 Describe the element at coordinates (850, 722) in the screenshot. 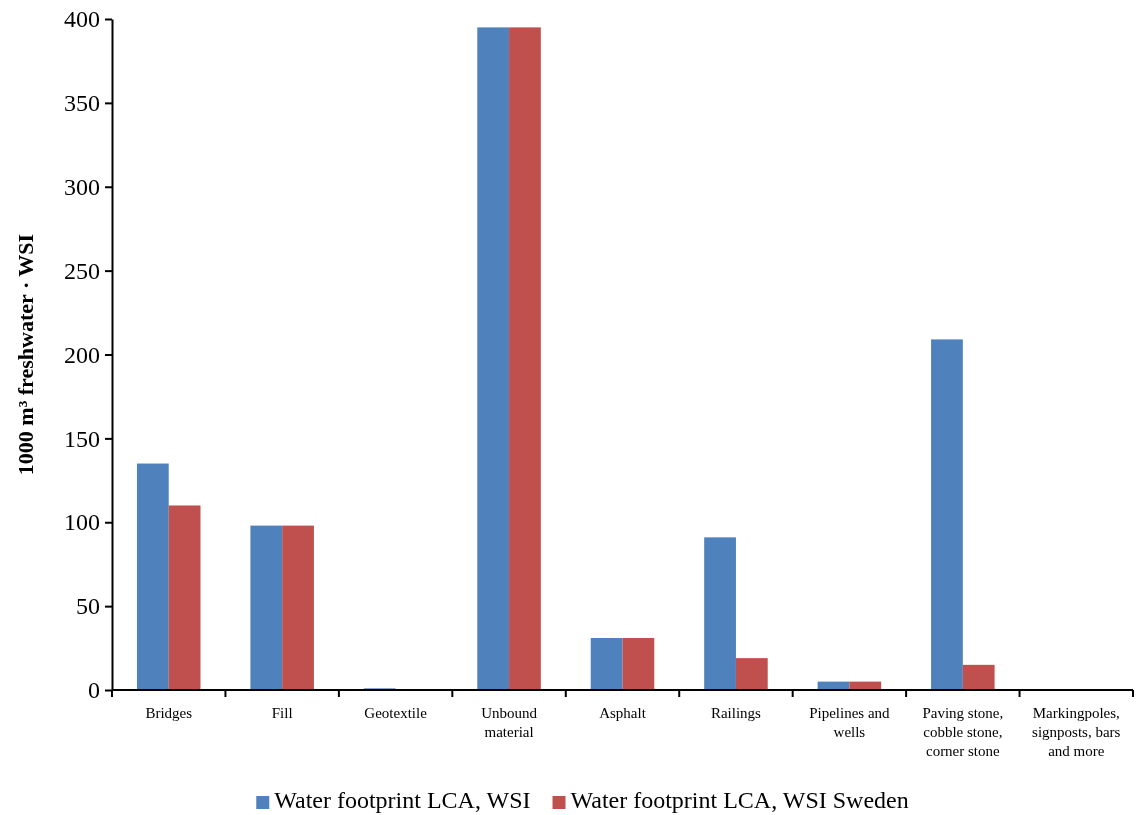

I see `x-tick-label: Pipelines and wells` at that location.